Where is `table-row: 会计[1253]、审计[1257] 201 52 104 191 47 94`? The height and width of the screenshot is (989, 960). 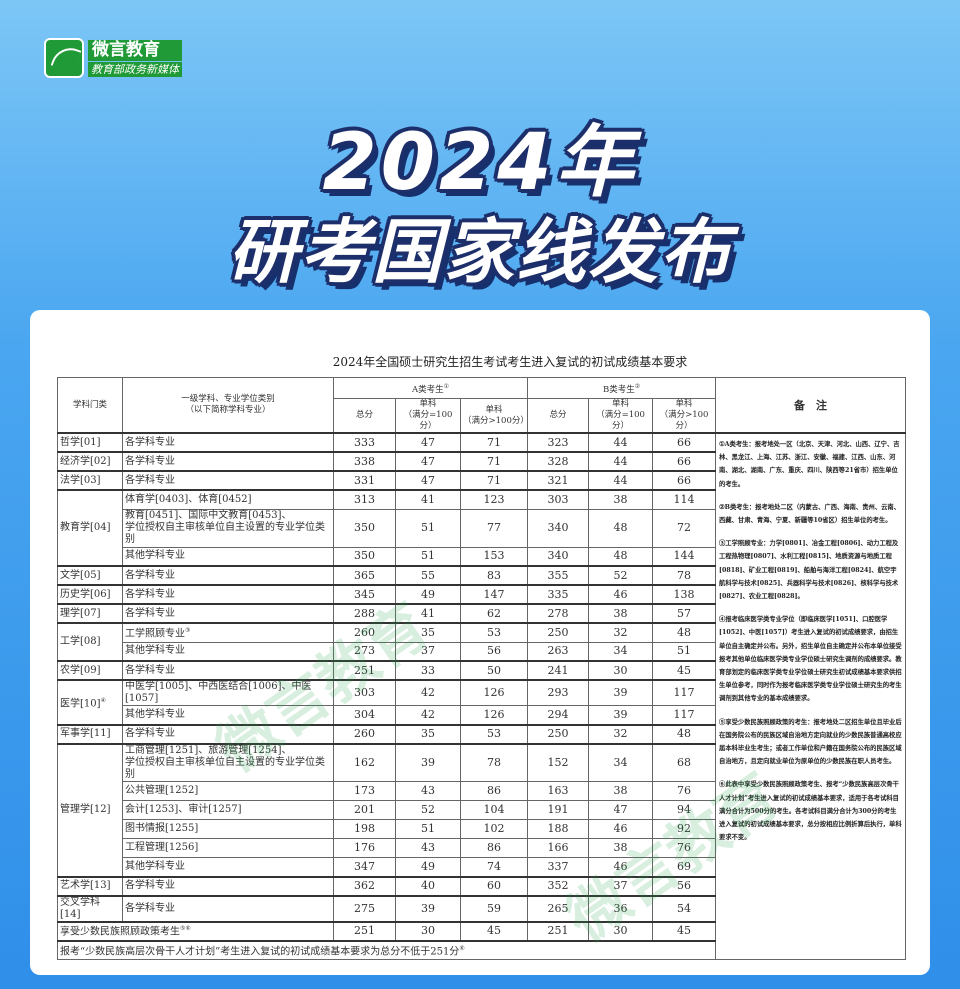 table-row: 会计[1253]、审计[1257] 201 52 104 191 47 94 is located at coordinates (482, 810).